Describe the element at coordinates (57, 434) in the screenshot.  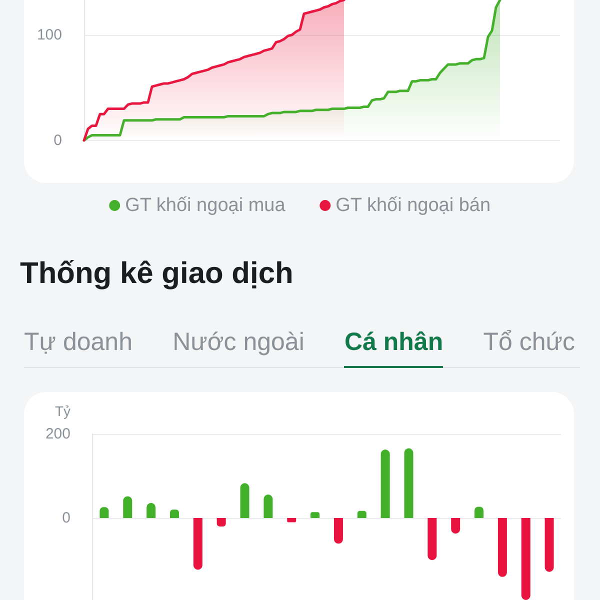
I see `y-tick-label: 200` at that location.